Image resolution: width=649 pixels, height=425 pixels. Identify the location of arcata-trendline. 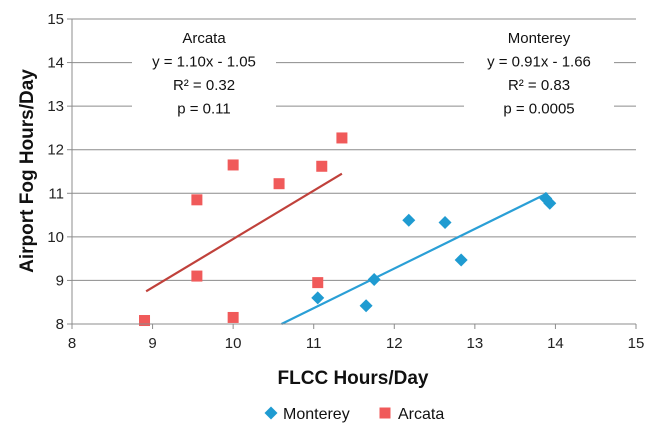
(244, 232).